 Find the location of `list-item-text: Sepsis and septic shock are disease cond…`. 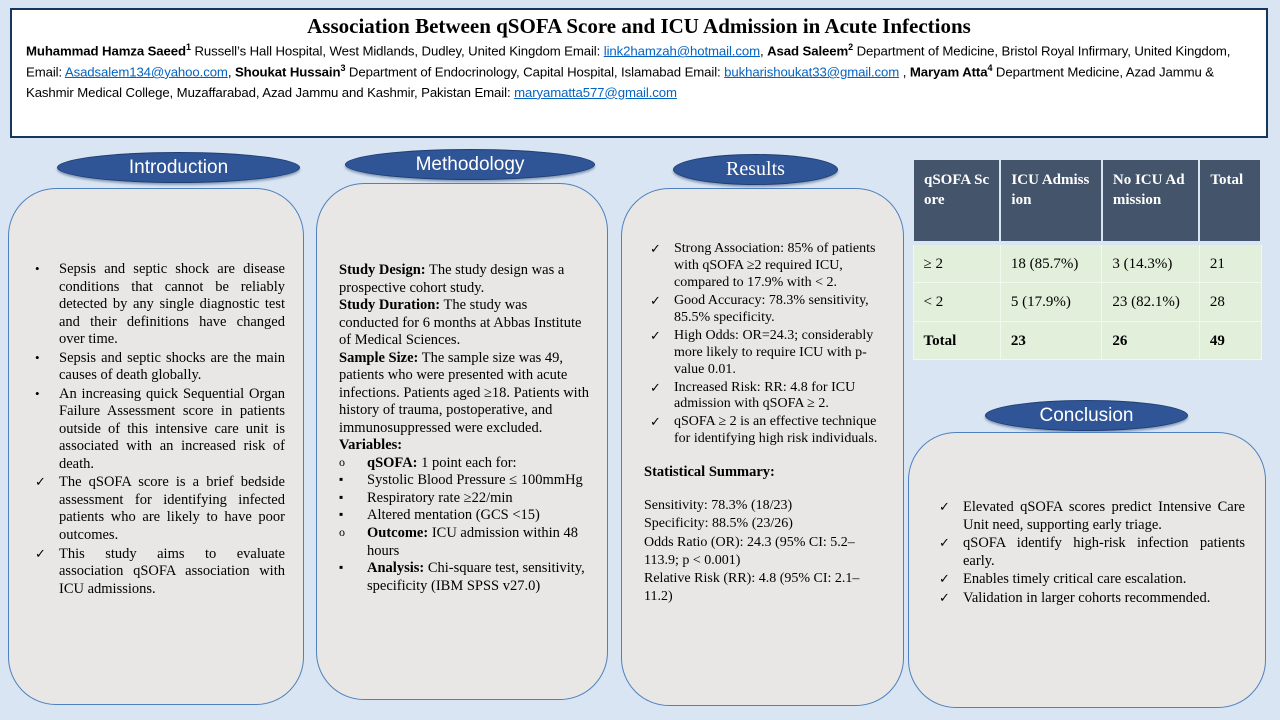

list-item-text: Sepsis and septic shock are disease cond… is located at coordinates (172, 304).